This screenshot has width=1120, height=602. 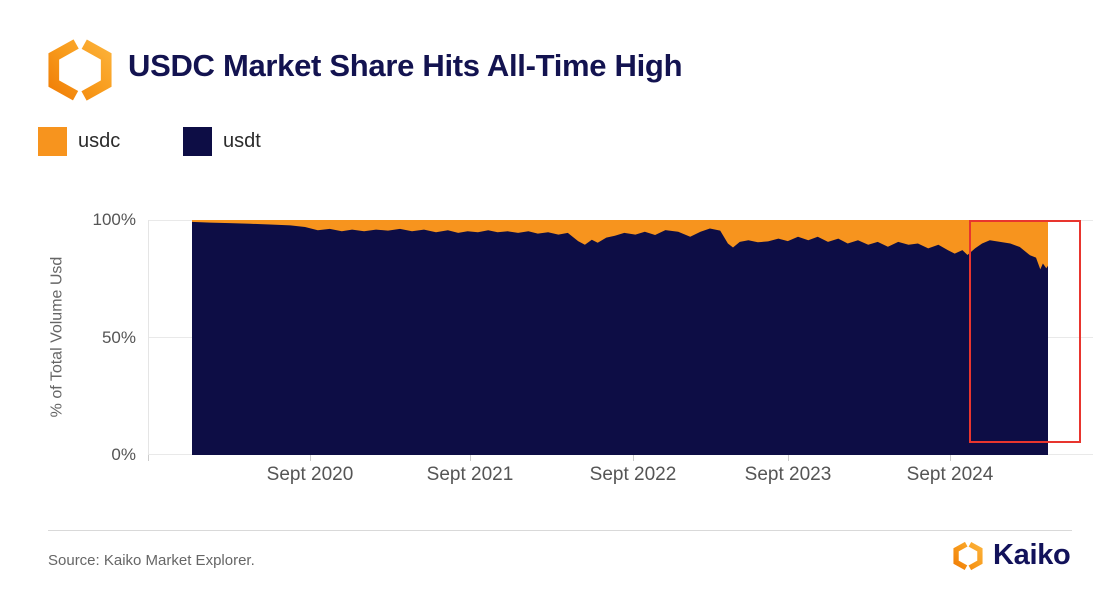 I want to click on y-tick-label: 0%, so click(x=123, y=454).